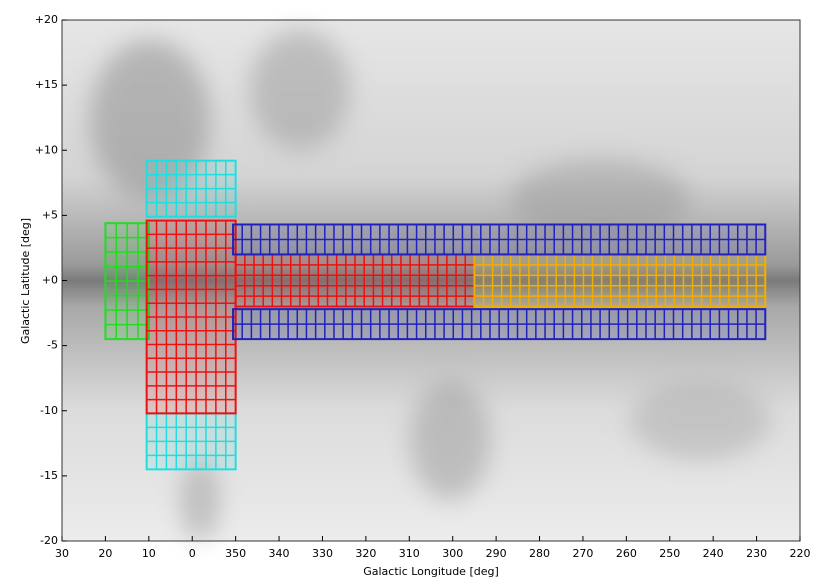 This screenshot has width=820, height=585. What do you see at coordinates (322, 553) in the screenshot?
I see `x-tick-label: 330` at bounding box center [322, 553].